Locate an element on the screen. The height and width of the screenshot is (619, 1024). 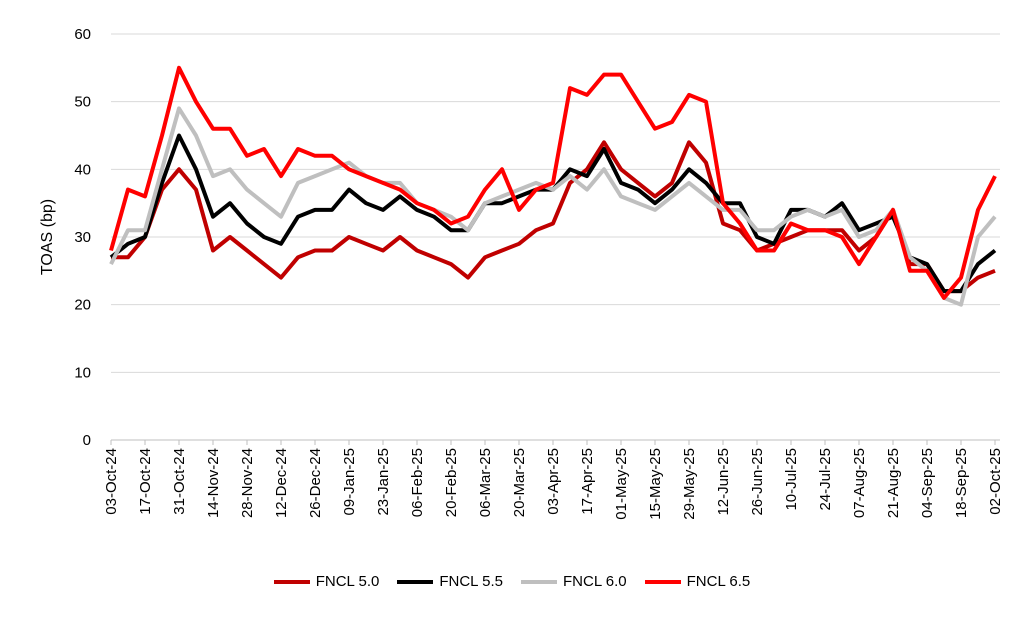
x-tick-label: 28-Nov-24 is located at coordinates (247, 483).